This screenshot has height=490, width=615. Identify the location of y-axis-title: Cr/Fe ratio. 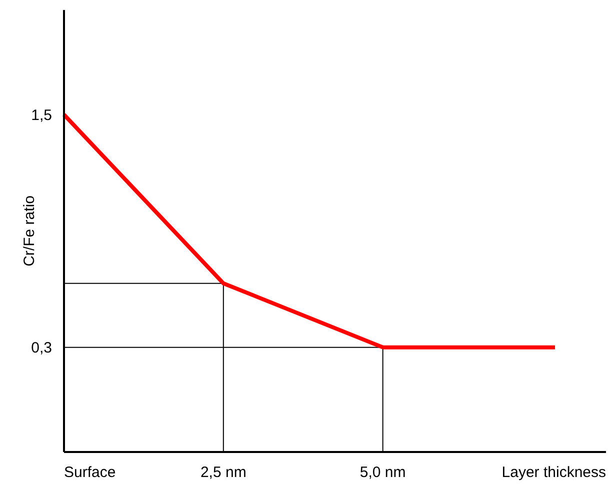
(29, 231).